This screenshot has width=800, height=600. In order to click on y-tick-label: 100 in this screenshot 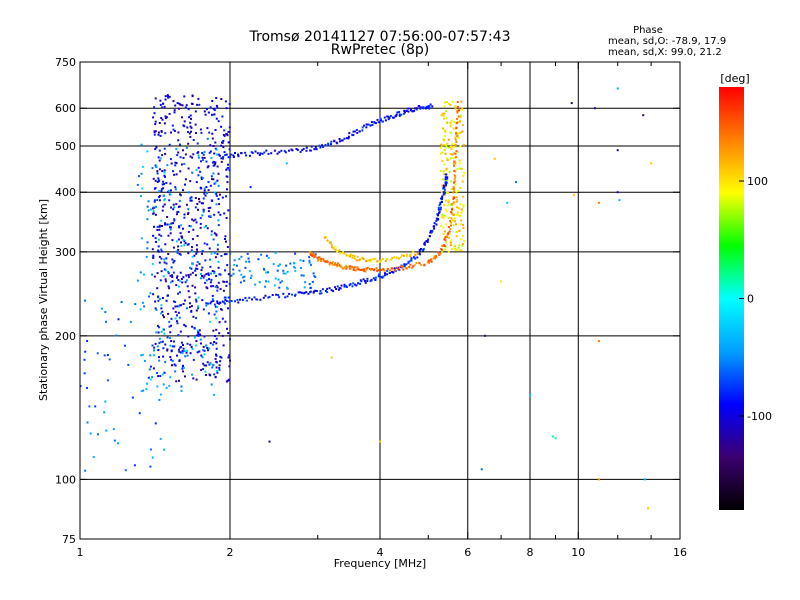, I will do `click(65, 479)`.